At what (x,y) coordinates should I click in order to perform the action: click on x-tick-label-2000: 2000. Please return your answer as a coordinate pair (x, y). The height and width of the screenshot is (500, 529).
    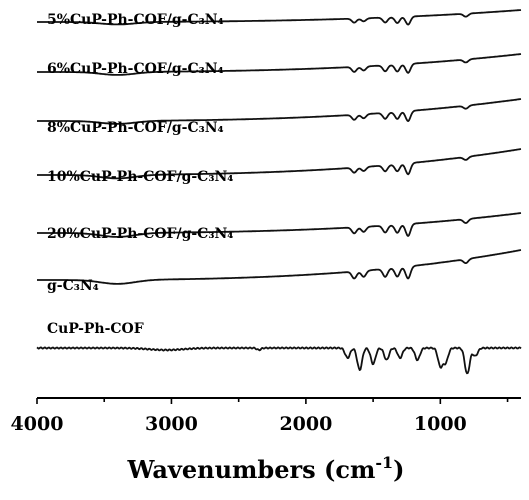
    Looking at the image, I should click on (305, 424).